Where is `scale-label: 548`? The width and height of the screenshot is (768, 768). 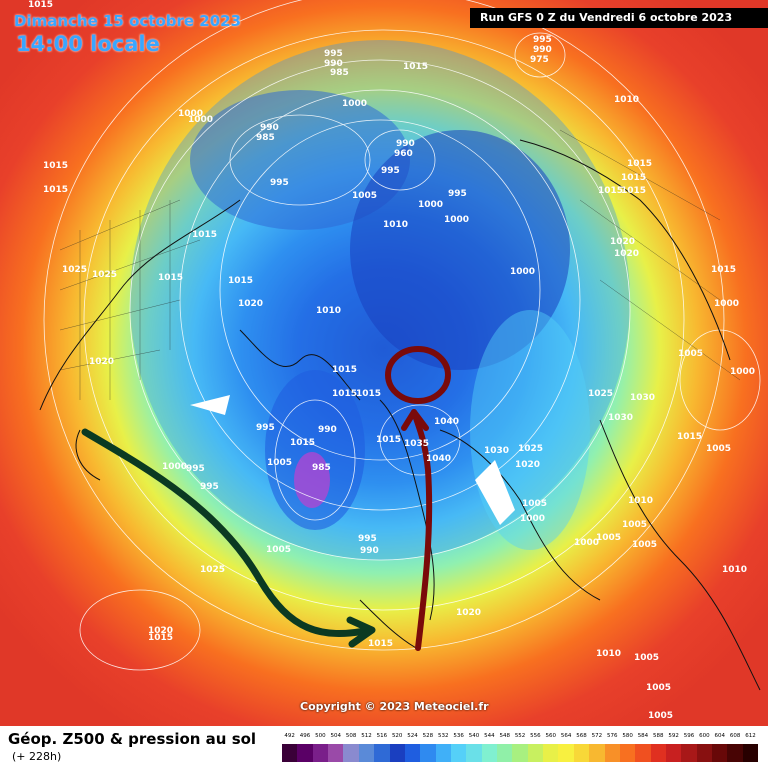
scale-label: 548 is located at coordinates (504, 736).